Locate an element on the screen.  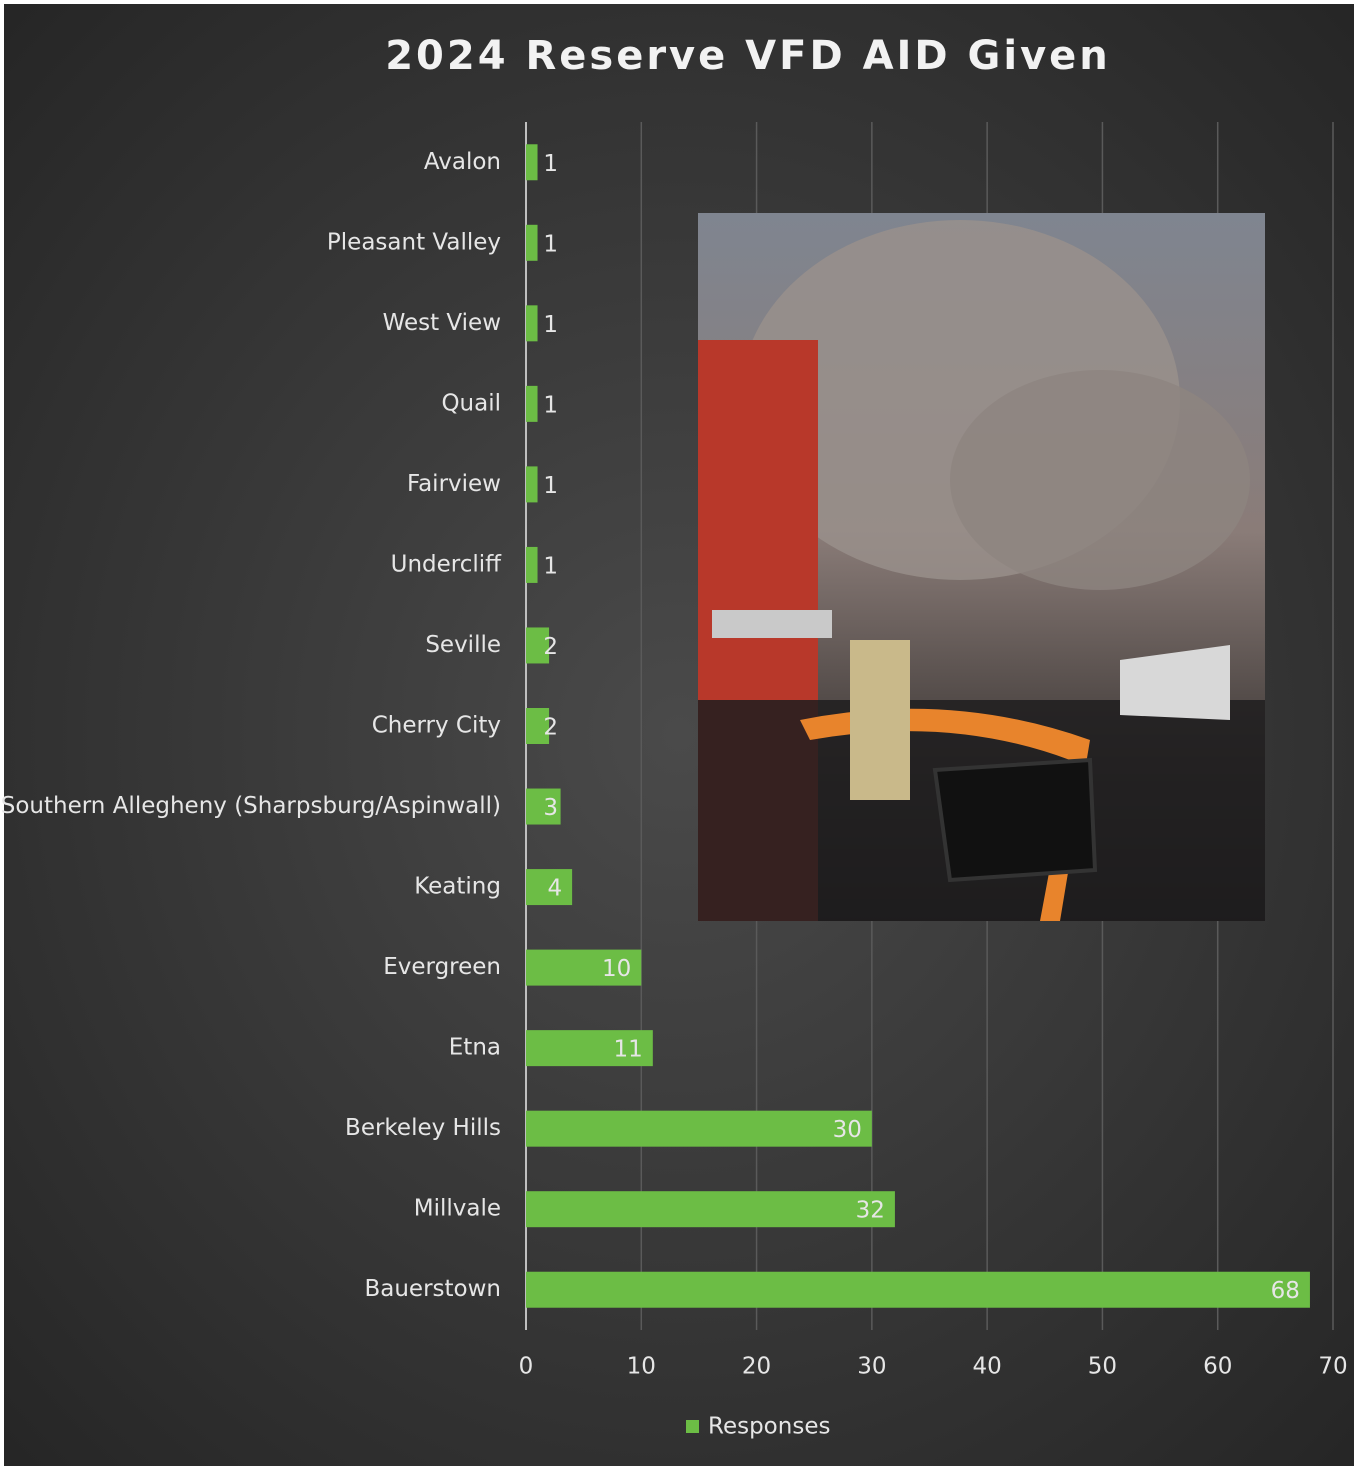
y-tick-label: Evergreen is located at coordinates (442, 967).